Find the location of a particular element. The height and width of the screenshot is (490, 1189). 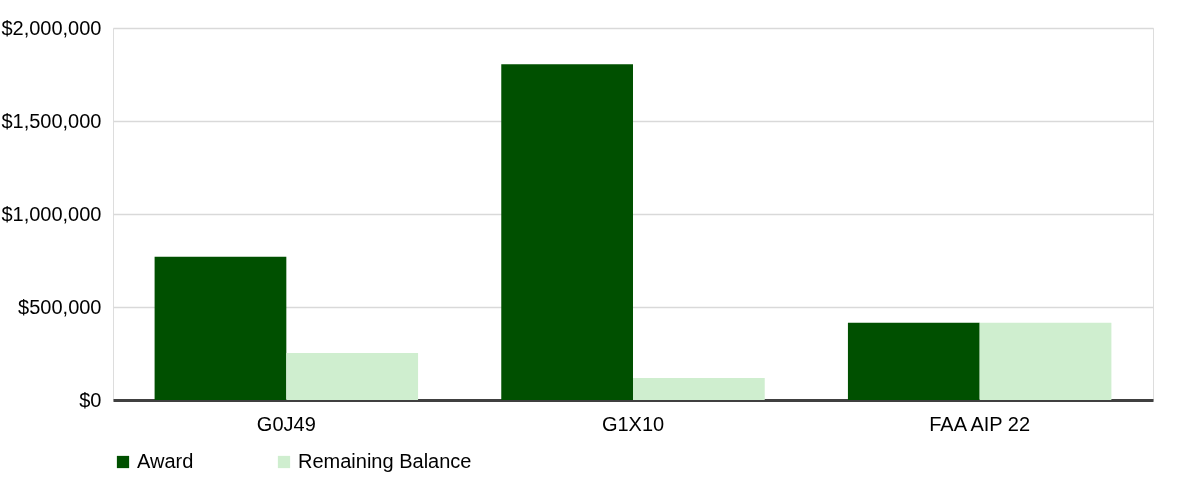

y-tick-label: $500,000 is located at coordinates (60, 306).